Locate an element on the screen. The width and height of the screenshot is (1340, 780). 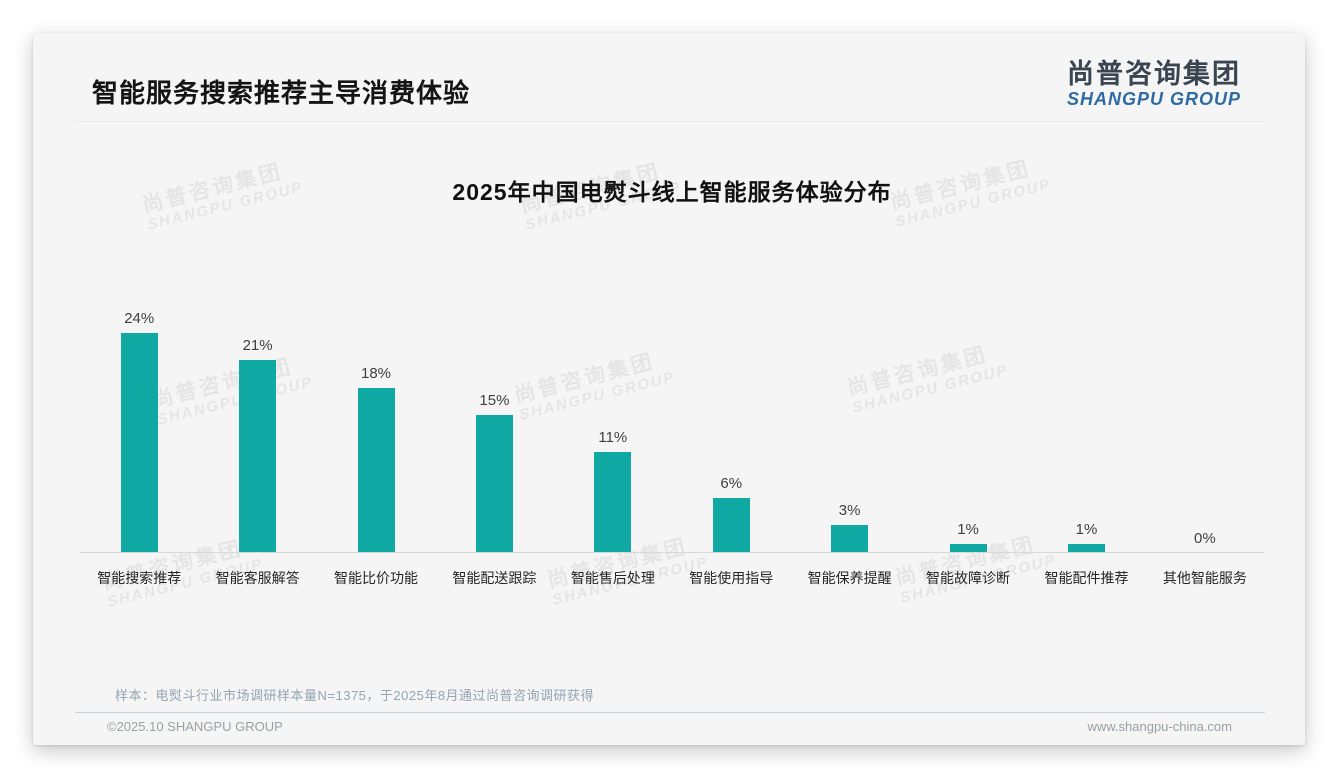
bar-column: 15% is located at coordinates (494, 403).